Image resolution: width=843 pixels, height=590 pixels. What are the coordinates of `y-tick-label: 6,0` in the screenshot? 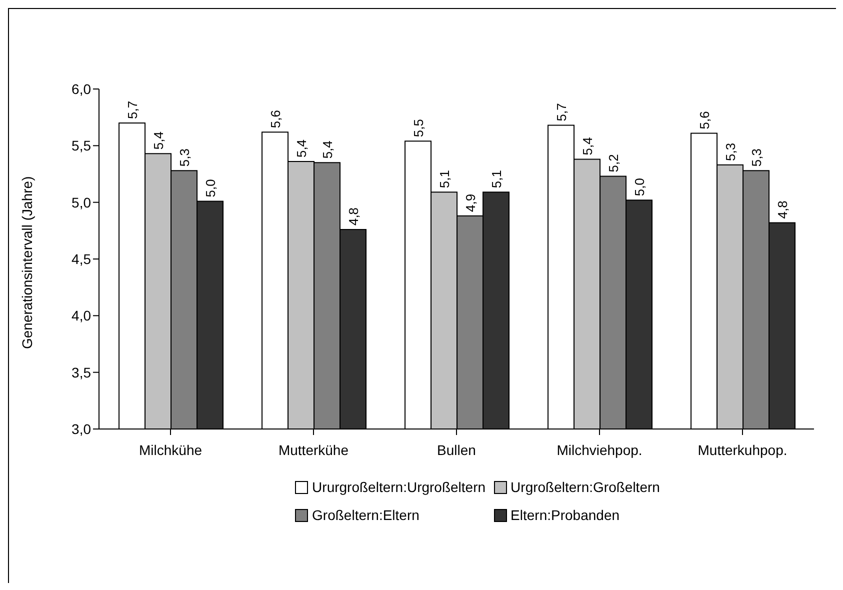 It's located at (82, 88).